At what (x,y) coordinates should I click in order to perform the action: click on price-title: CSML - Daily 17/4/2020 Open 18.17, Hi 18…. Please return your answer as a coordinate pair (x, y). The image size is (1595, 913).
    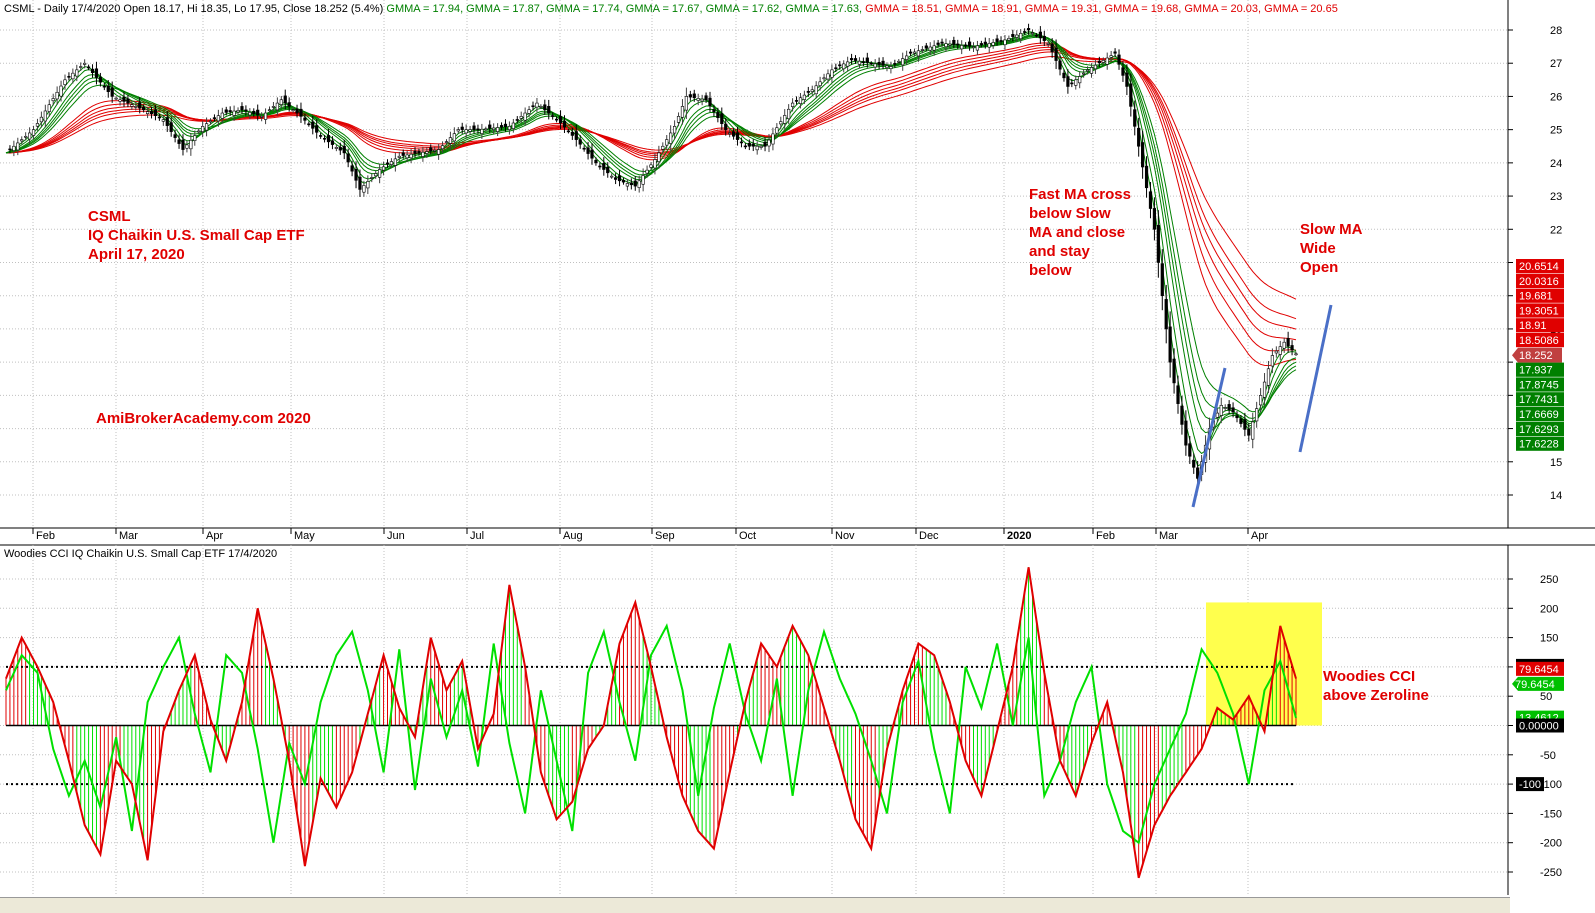
    Looking at the image, I should click on (671, 9).